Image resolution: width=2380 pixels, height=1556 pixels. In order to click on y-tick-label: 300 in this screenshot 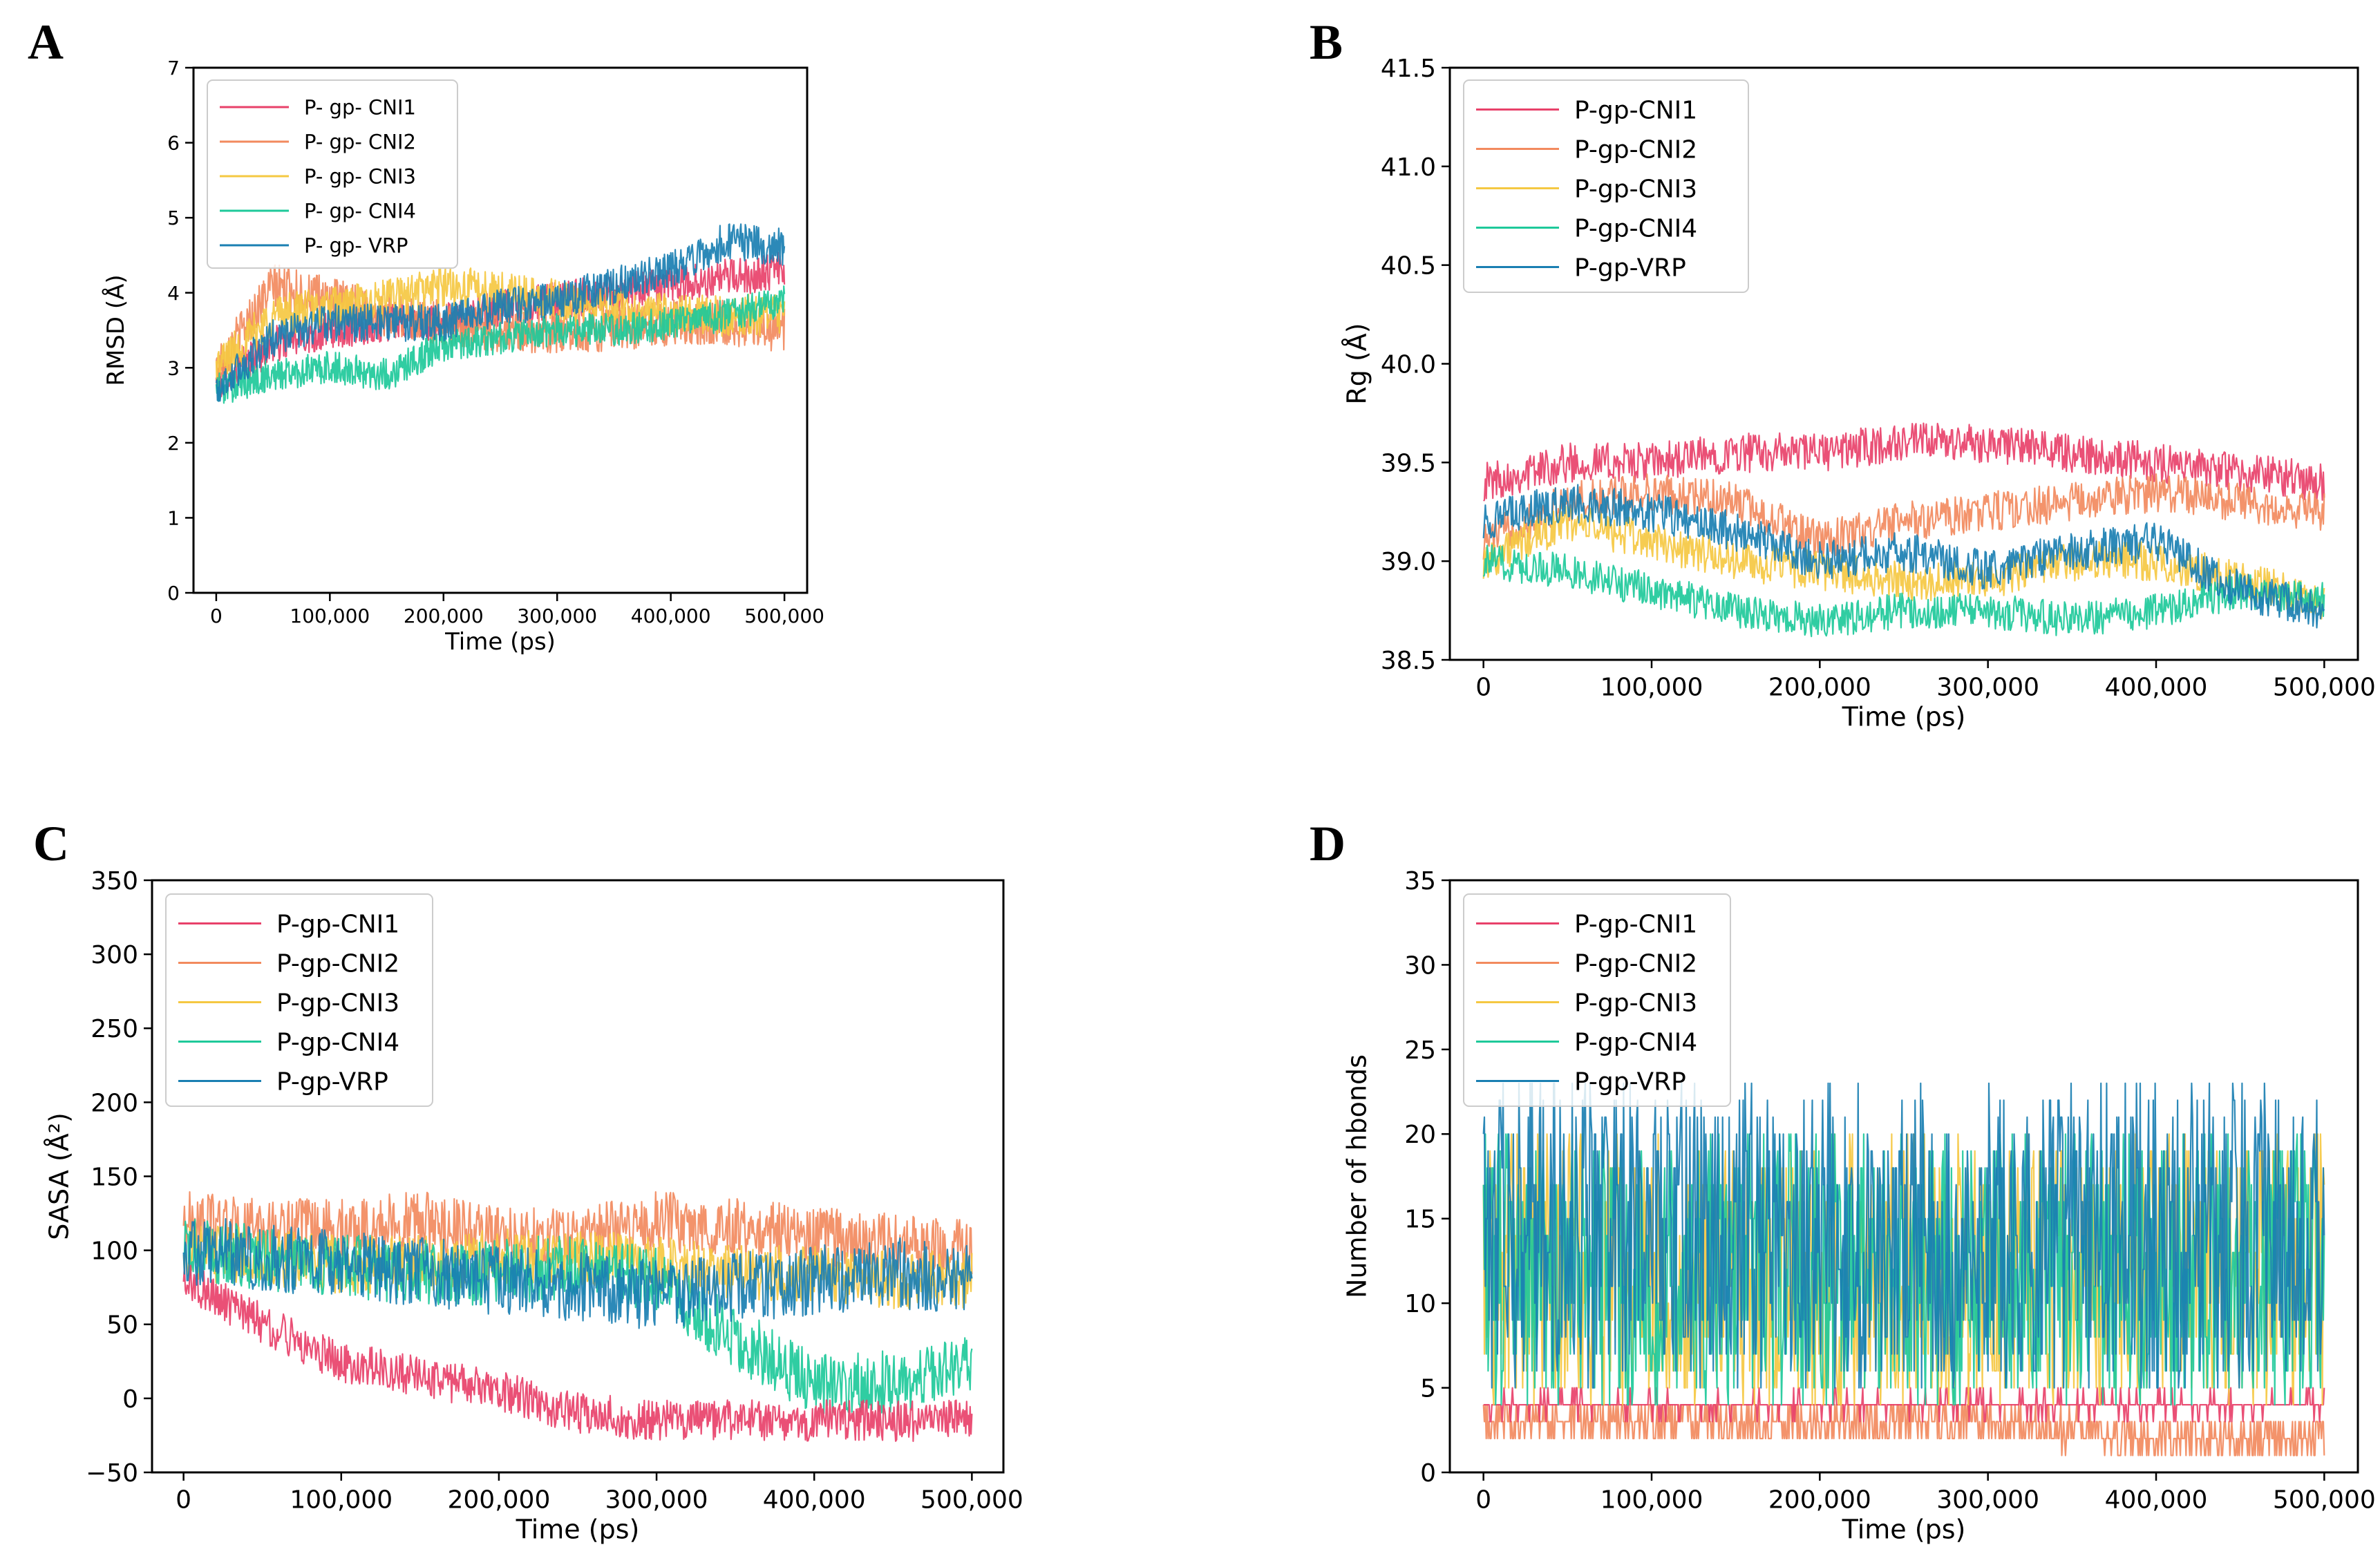, I will do `click(114, 955)`.